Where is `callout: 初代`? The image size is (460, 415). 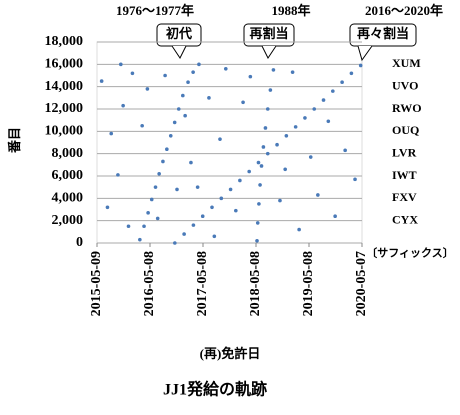
callout: 初代 is located at coordinates (179, 41).